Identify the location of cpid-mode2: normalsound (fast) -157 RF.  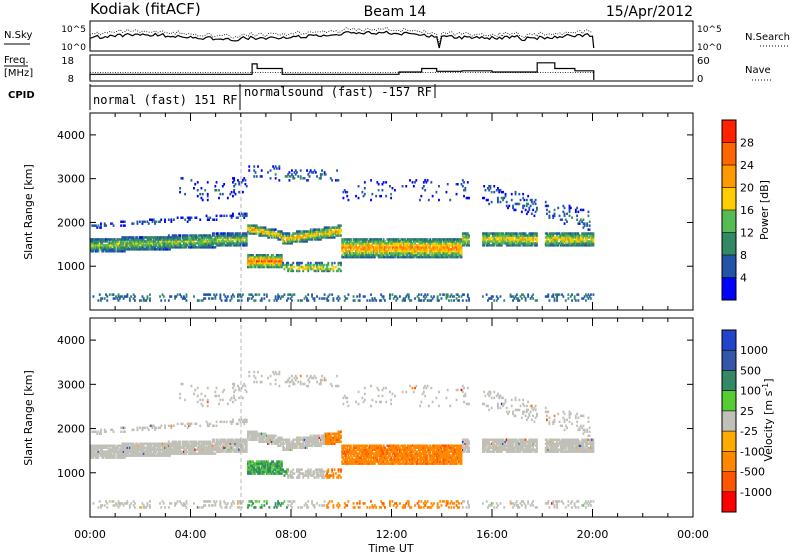
(338, 92).